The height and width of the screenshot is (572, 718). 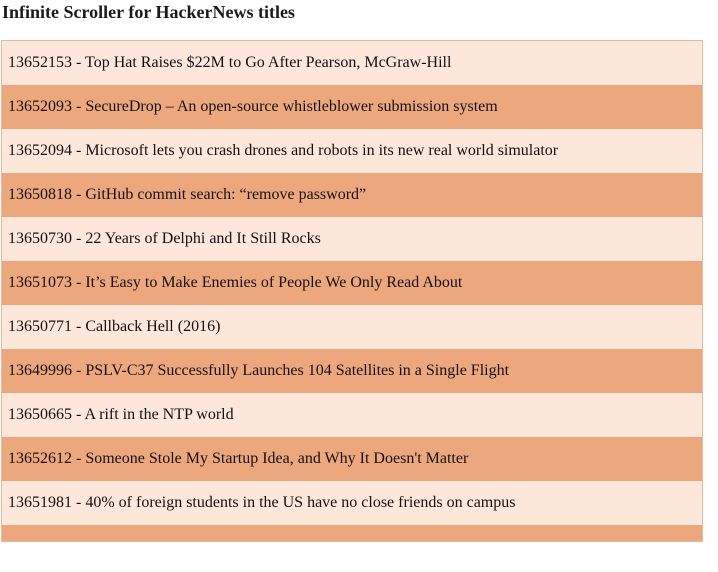 I want to click on item-id: 13649996, so click(x=46, y=370).